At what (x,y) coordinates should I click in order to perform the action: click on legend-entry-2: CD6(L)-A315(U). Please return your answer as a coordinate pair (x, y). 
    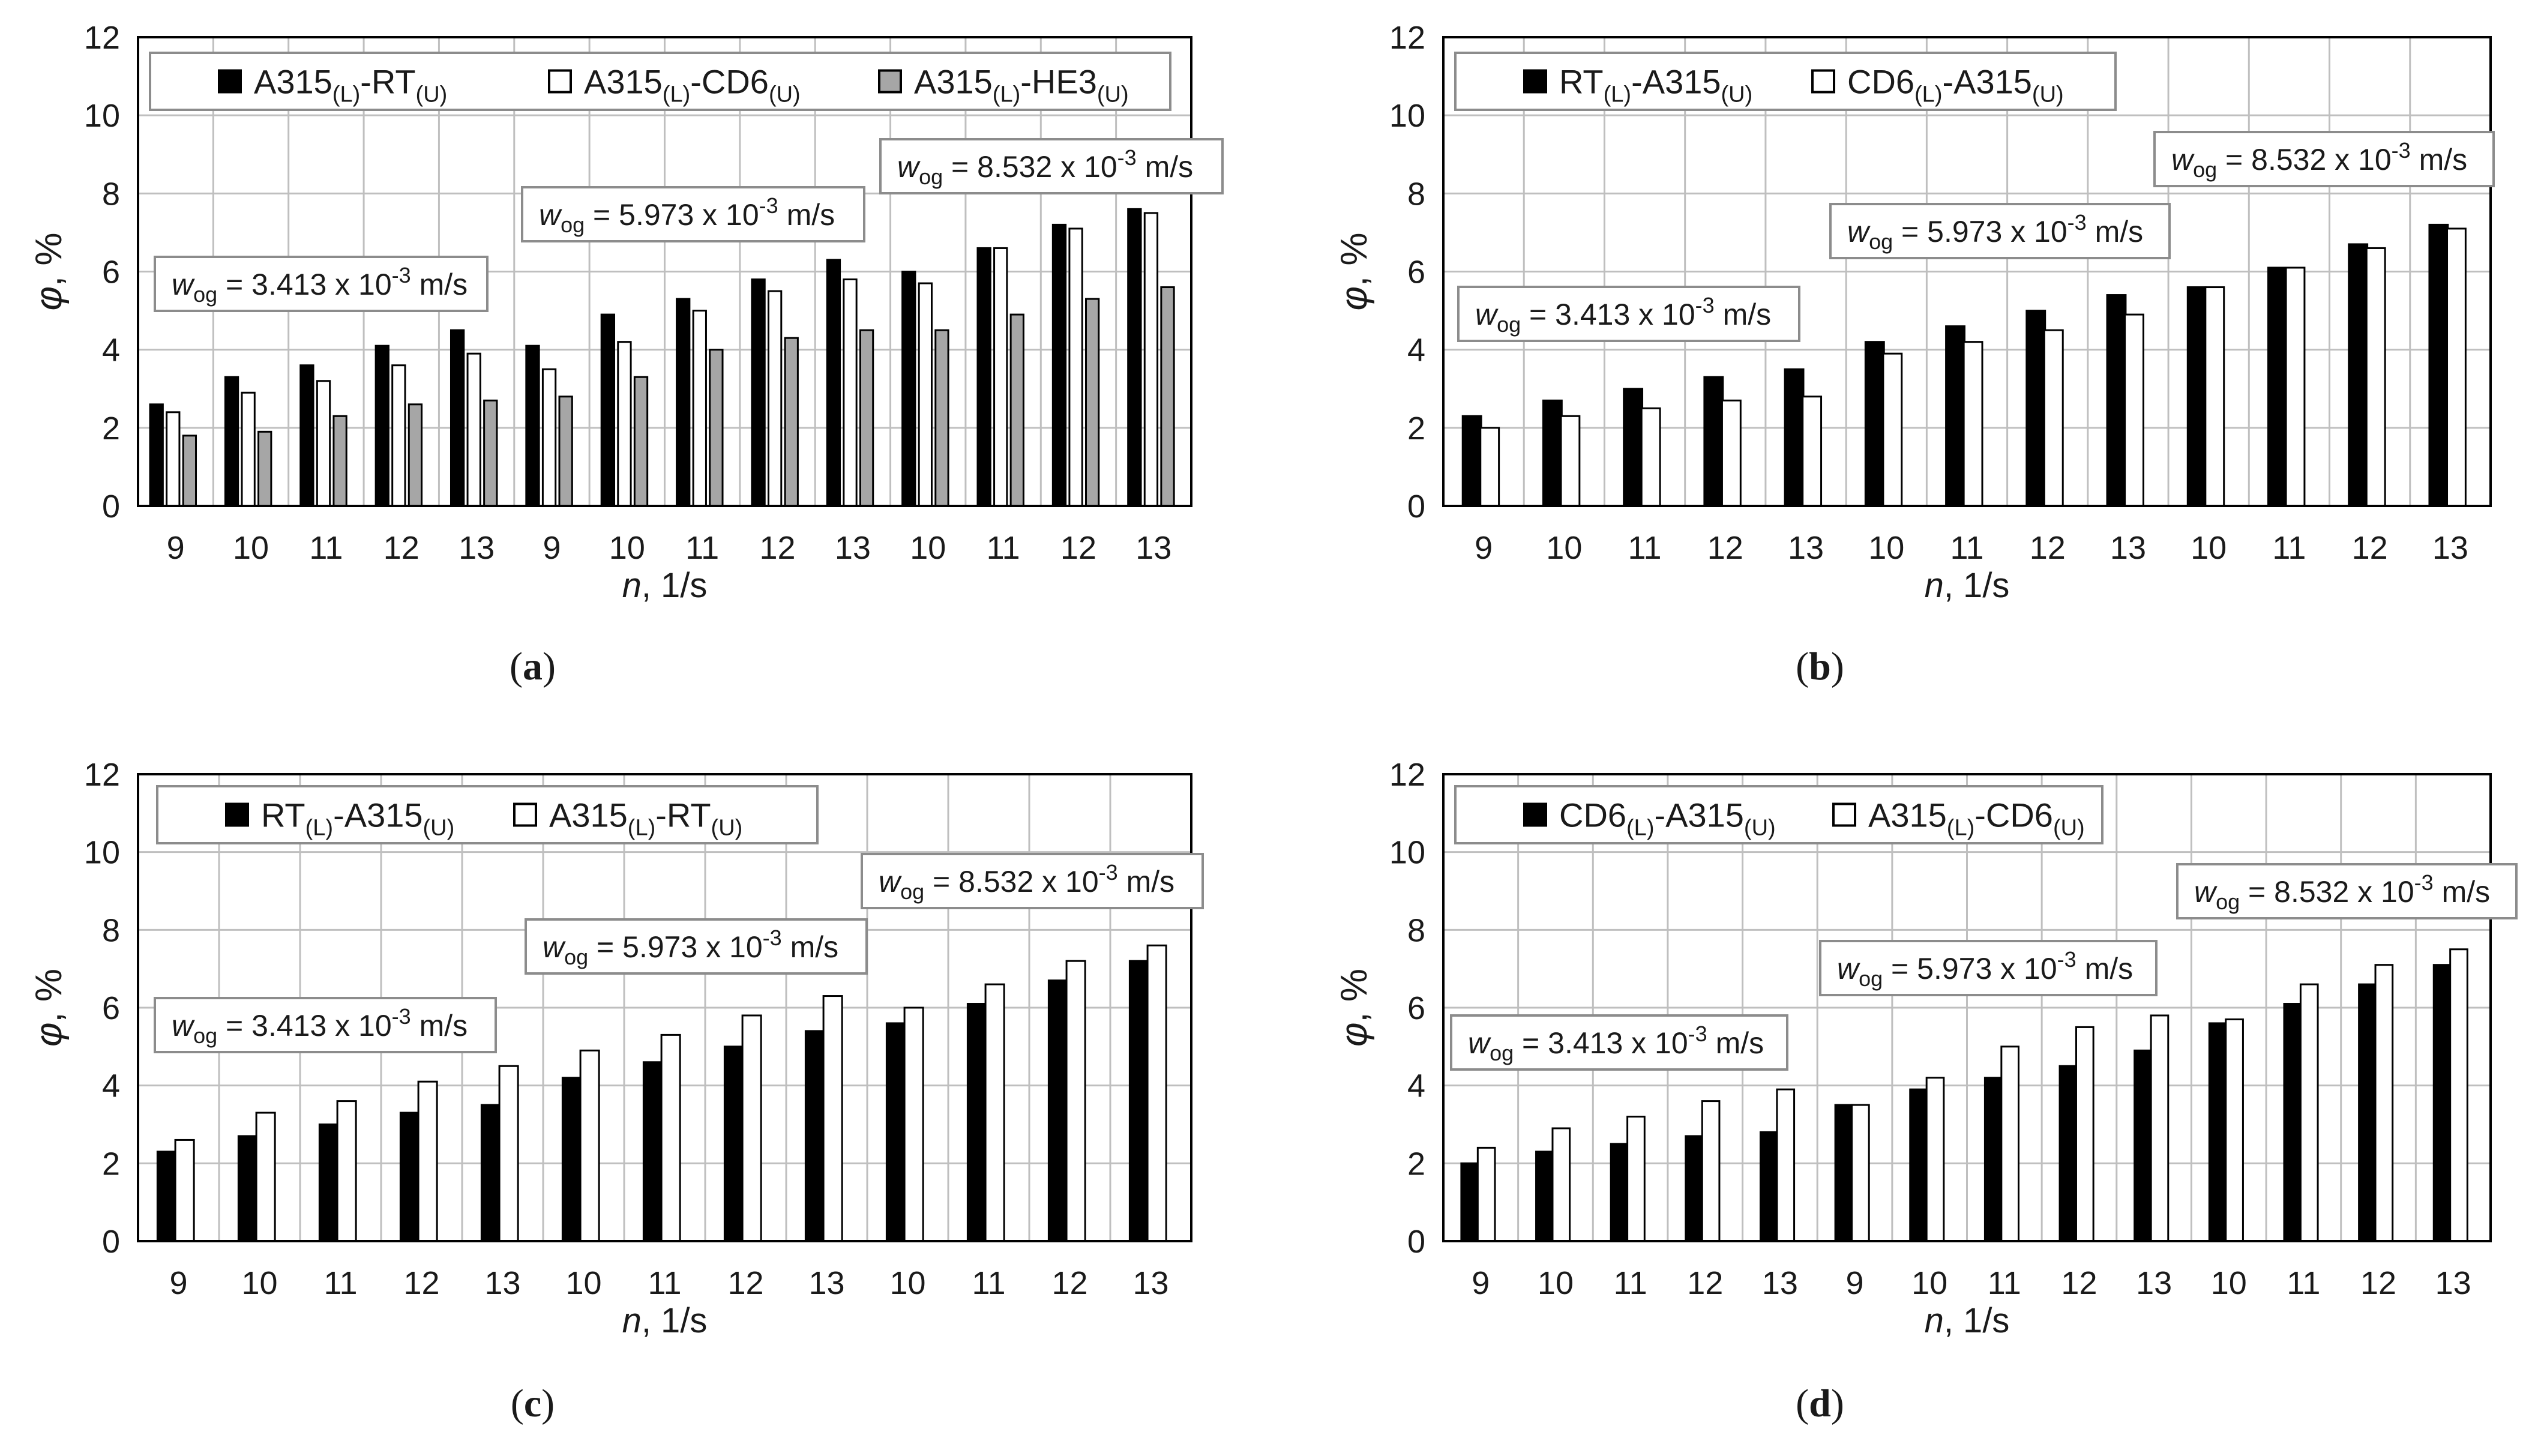
    Looking at the image, I should click on (1955, 85).